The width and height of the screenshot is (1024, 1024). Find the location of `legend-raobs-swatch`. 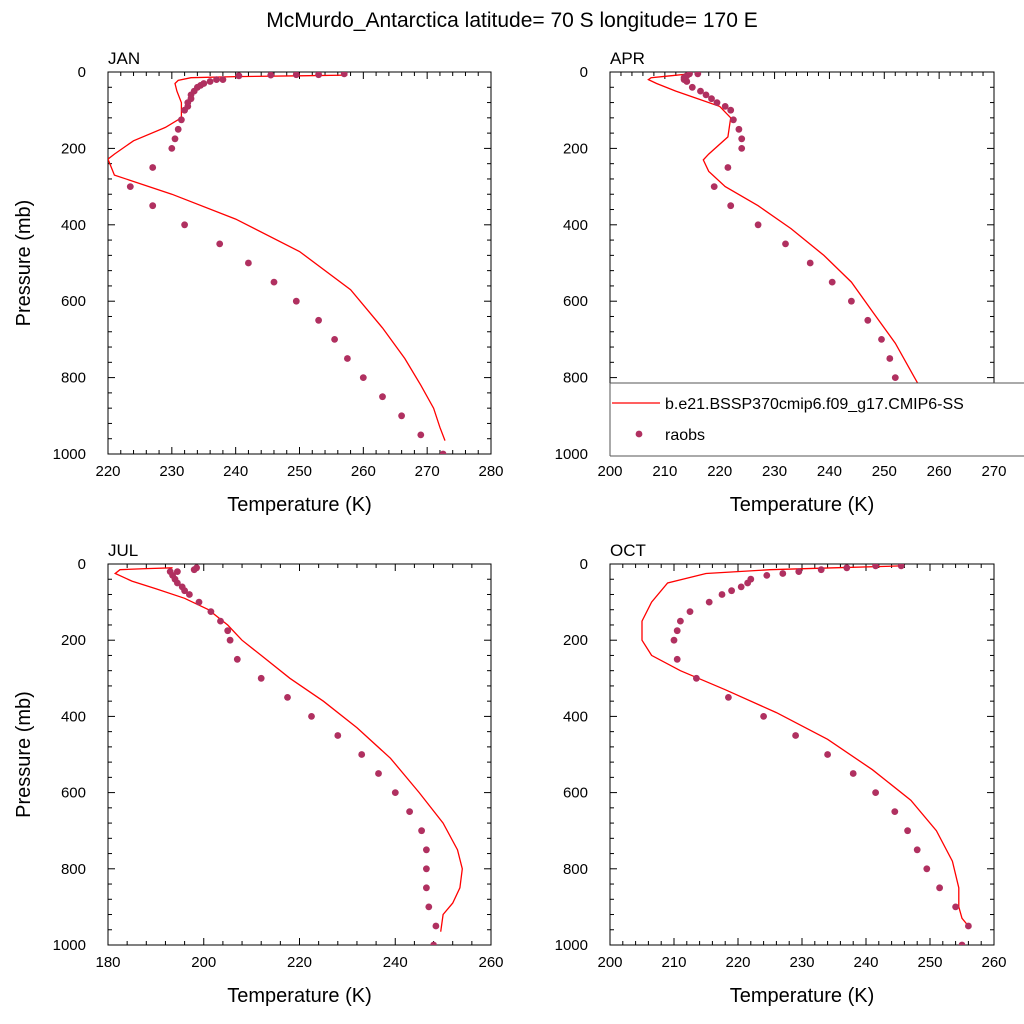

legend-raobs-swatch is located at coordinates (639, 434).